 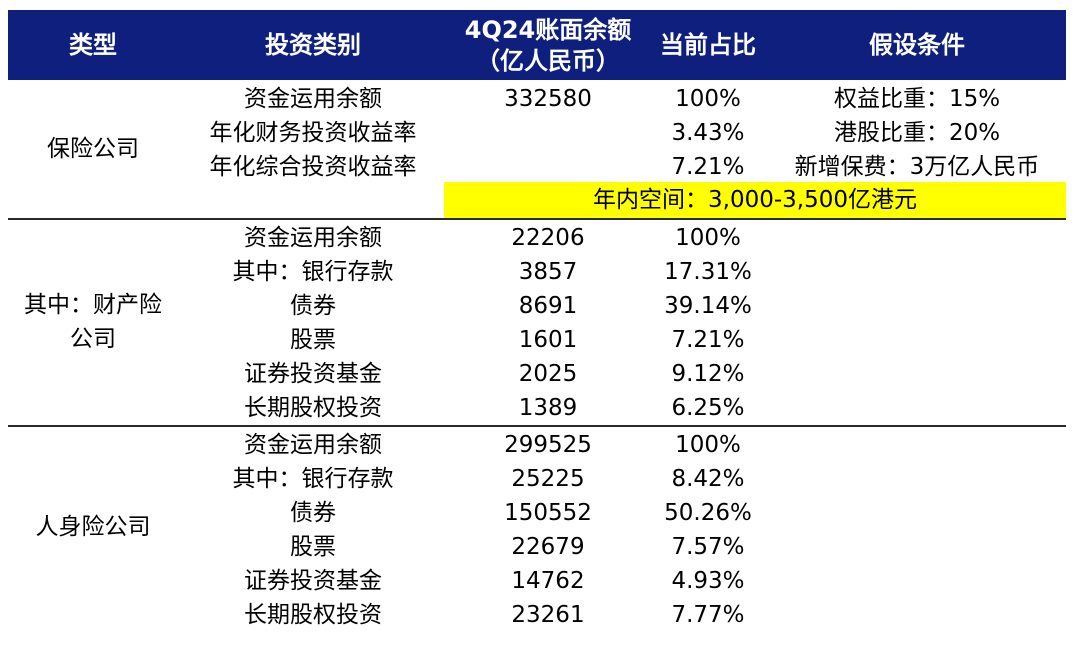 What do you see at coordinates (93, 149) in the screenshot?
I see `group-insurance: 保险公司` at bounding box center [93, 149].